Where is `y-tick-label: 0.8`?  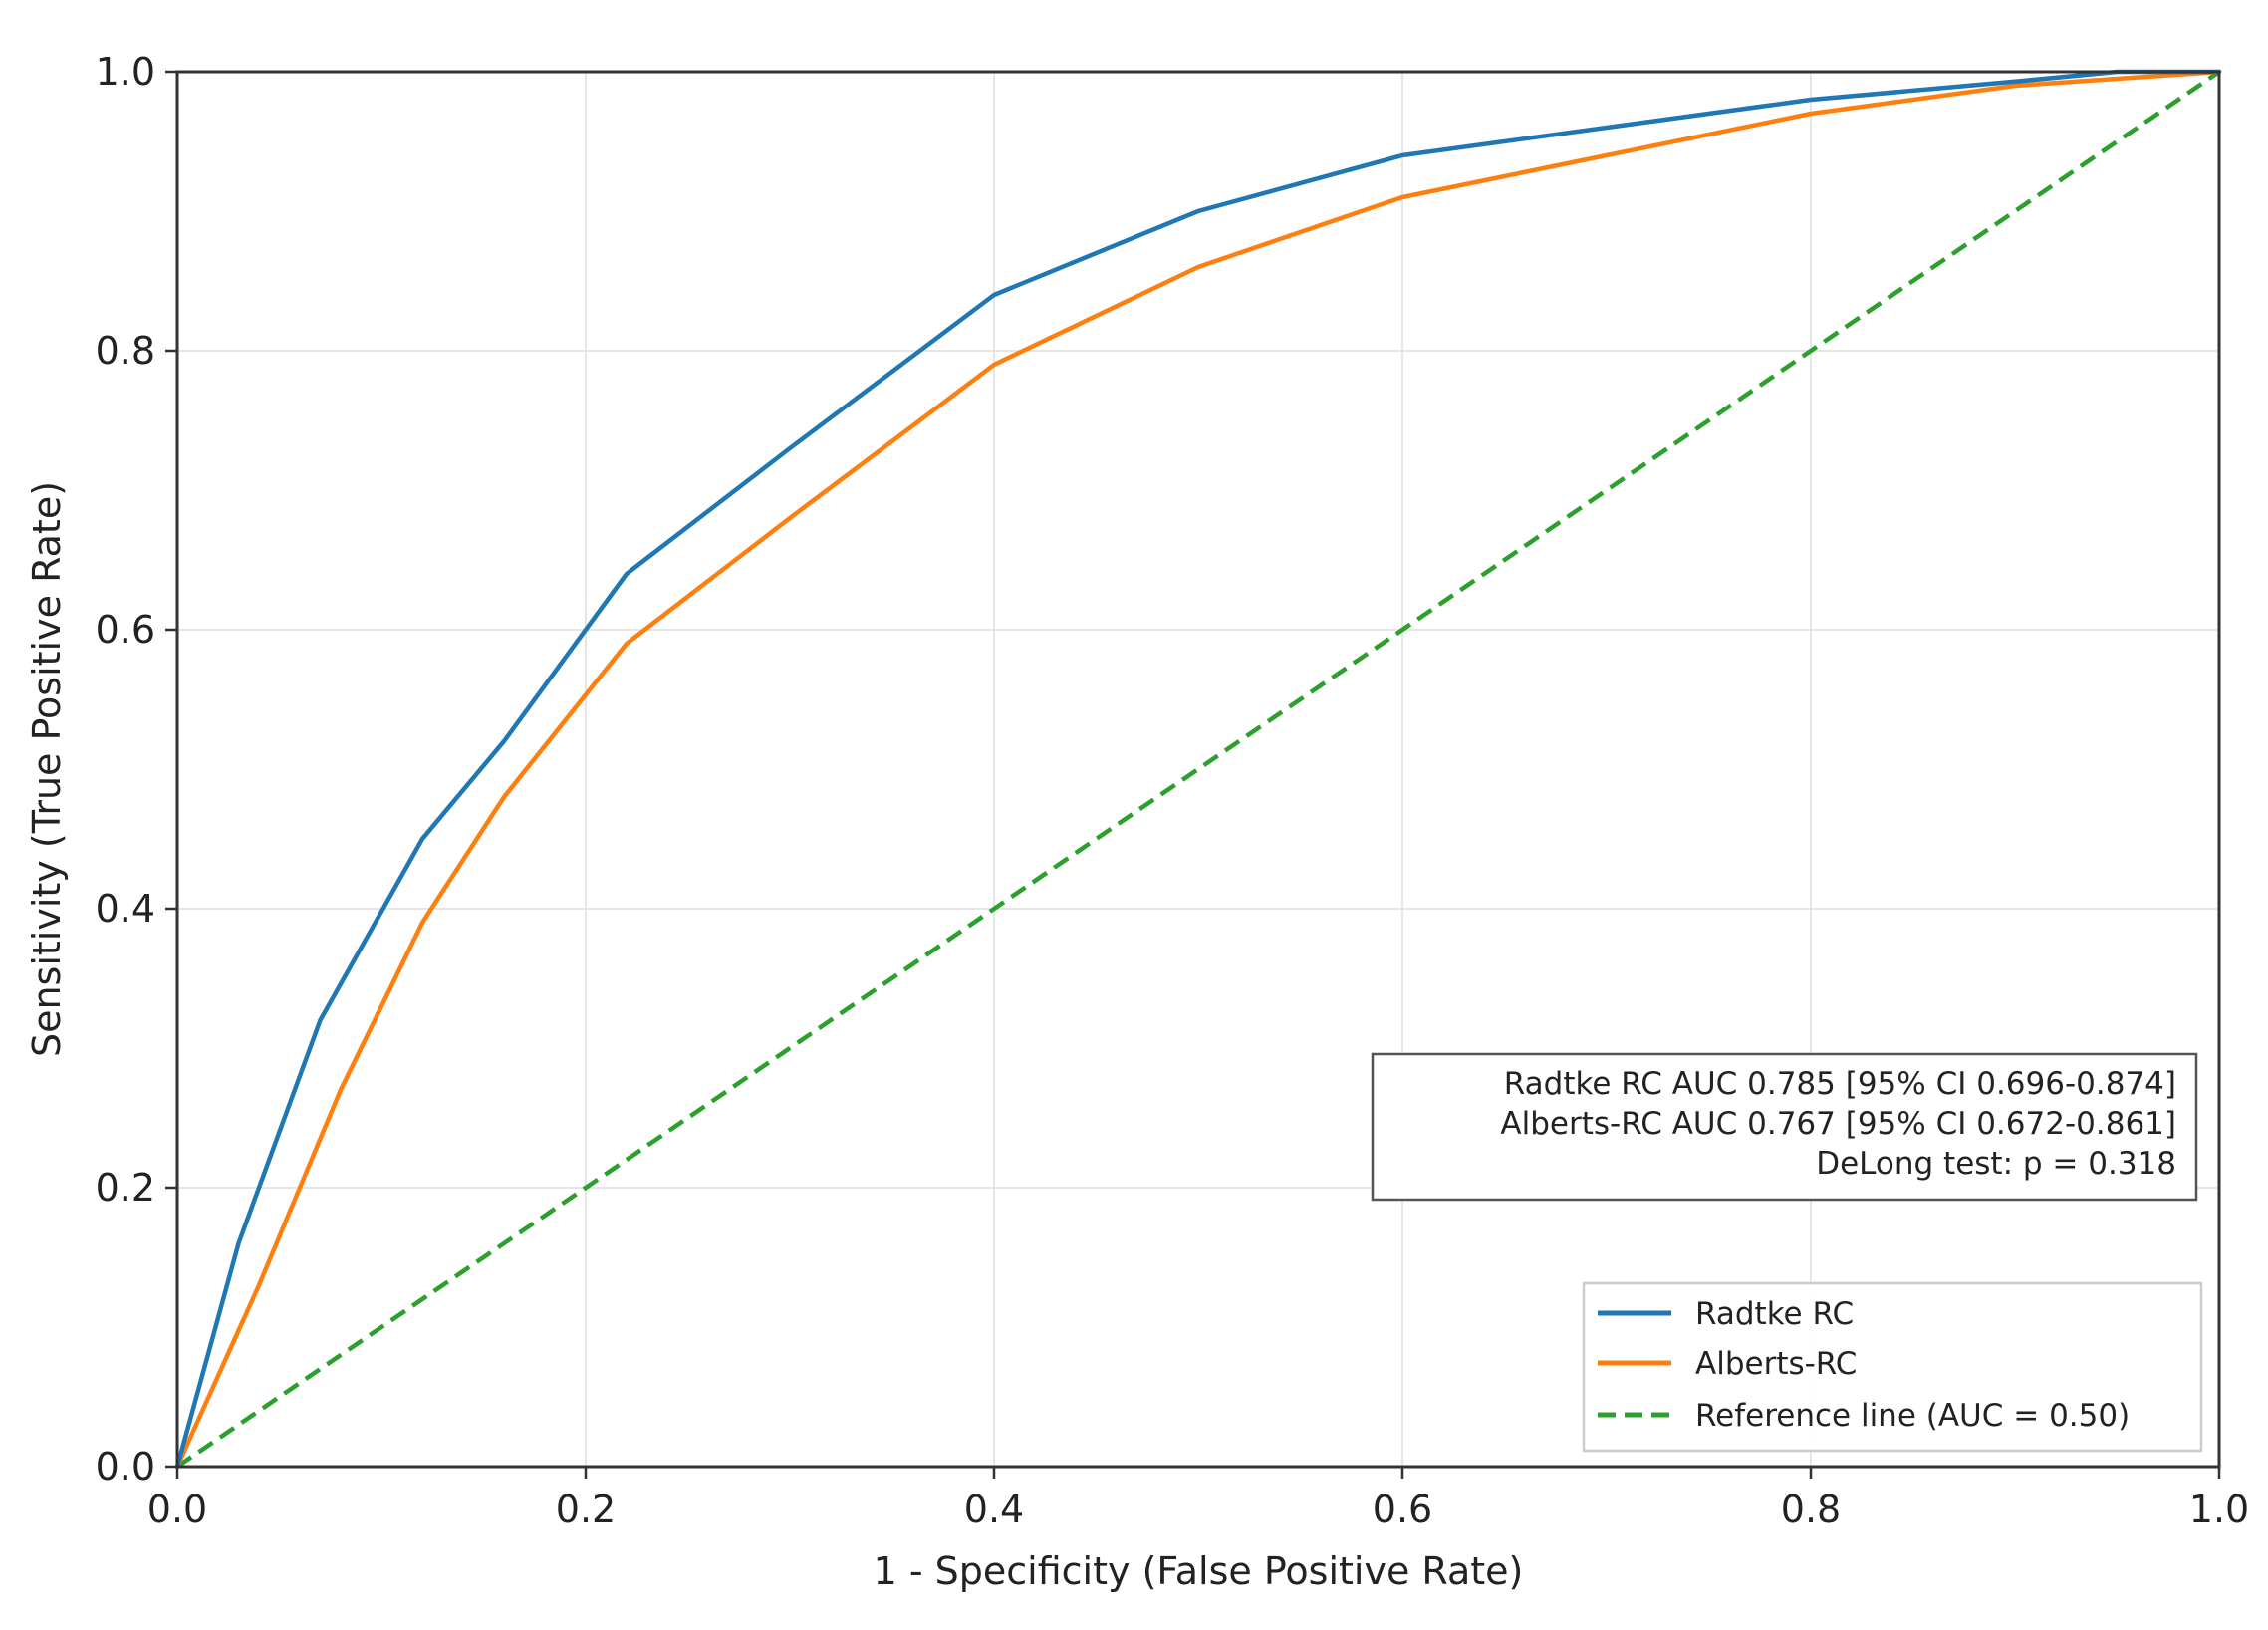
y-tick-label: 0.8 is located at coordinates (125, 351).